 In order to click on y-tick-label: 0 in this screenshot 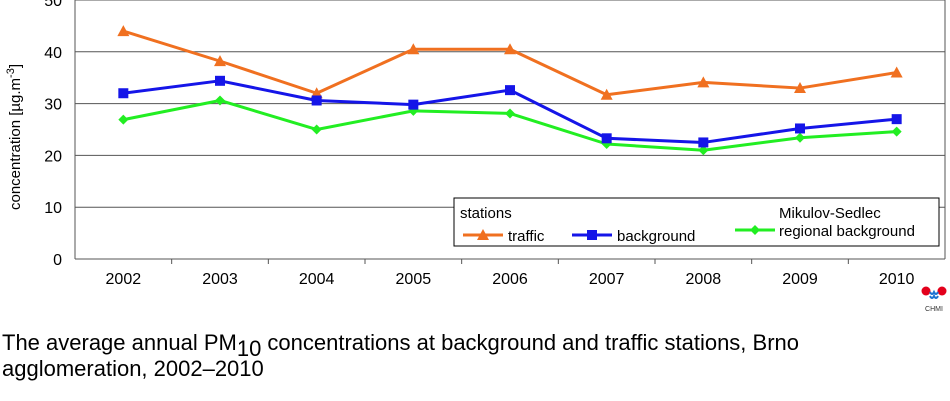, I will do `click(57, 260)`.